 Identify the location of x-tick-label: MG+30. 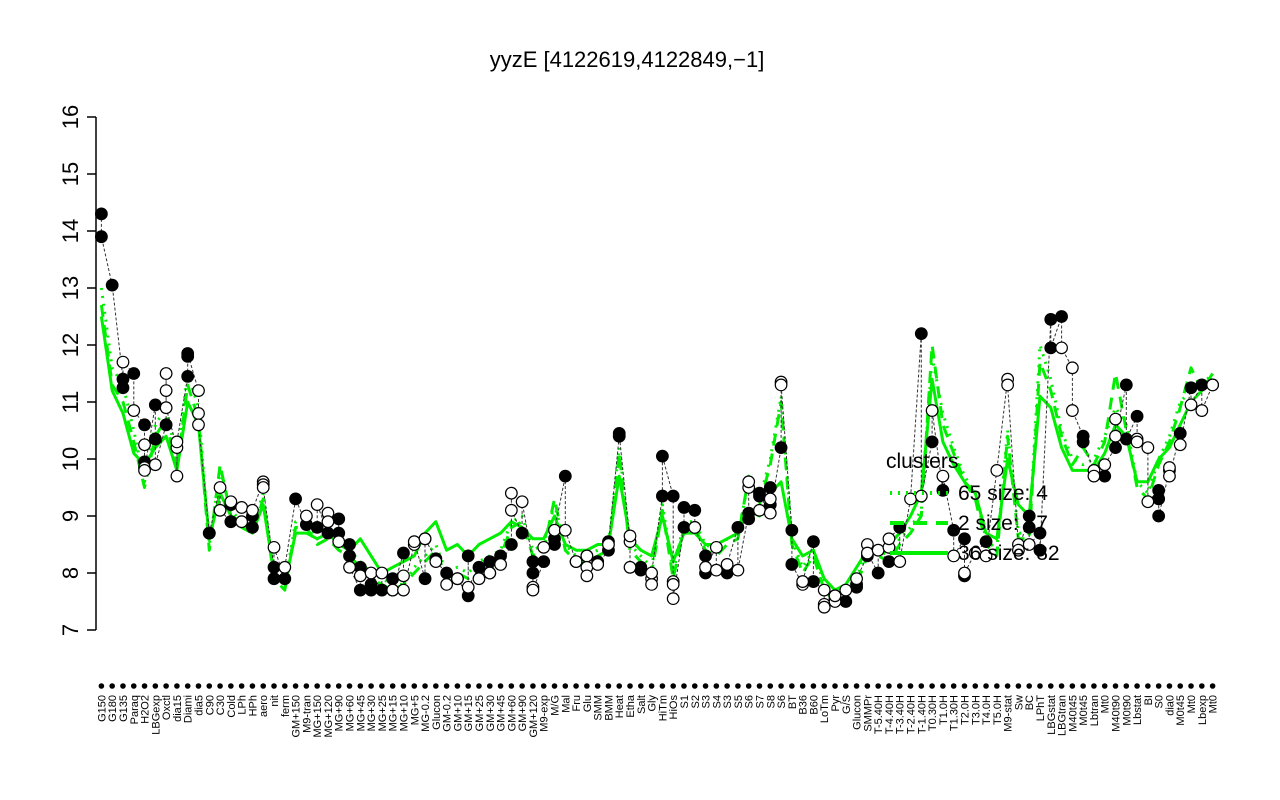
(372, 713).